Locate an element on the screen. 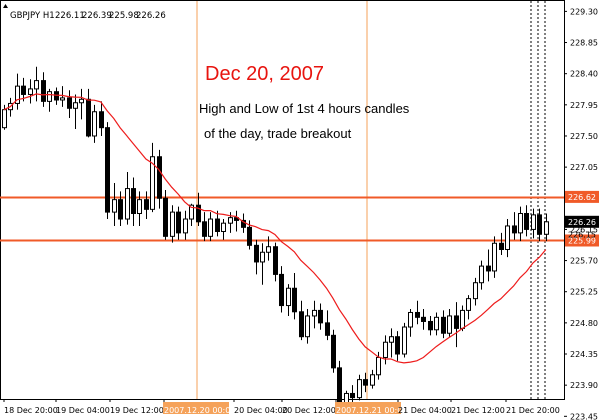 The image size is (600, 420). header-high: 226.39 is located at coordinates (97, 16).